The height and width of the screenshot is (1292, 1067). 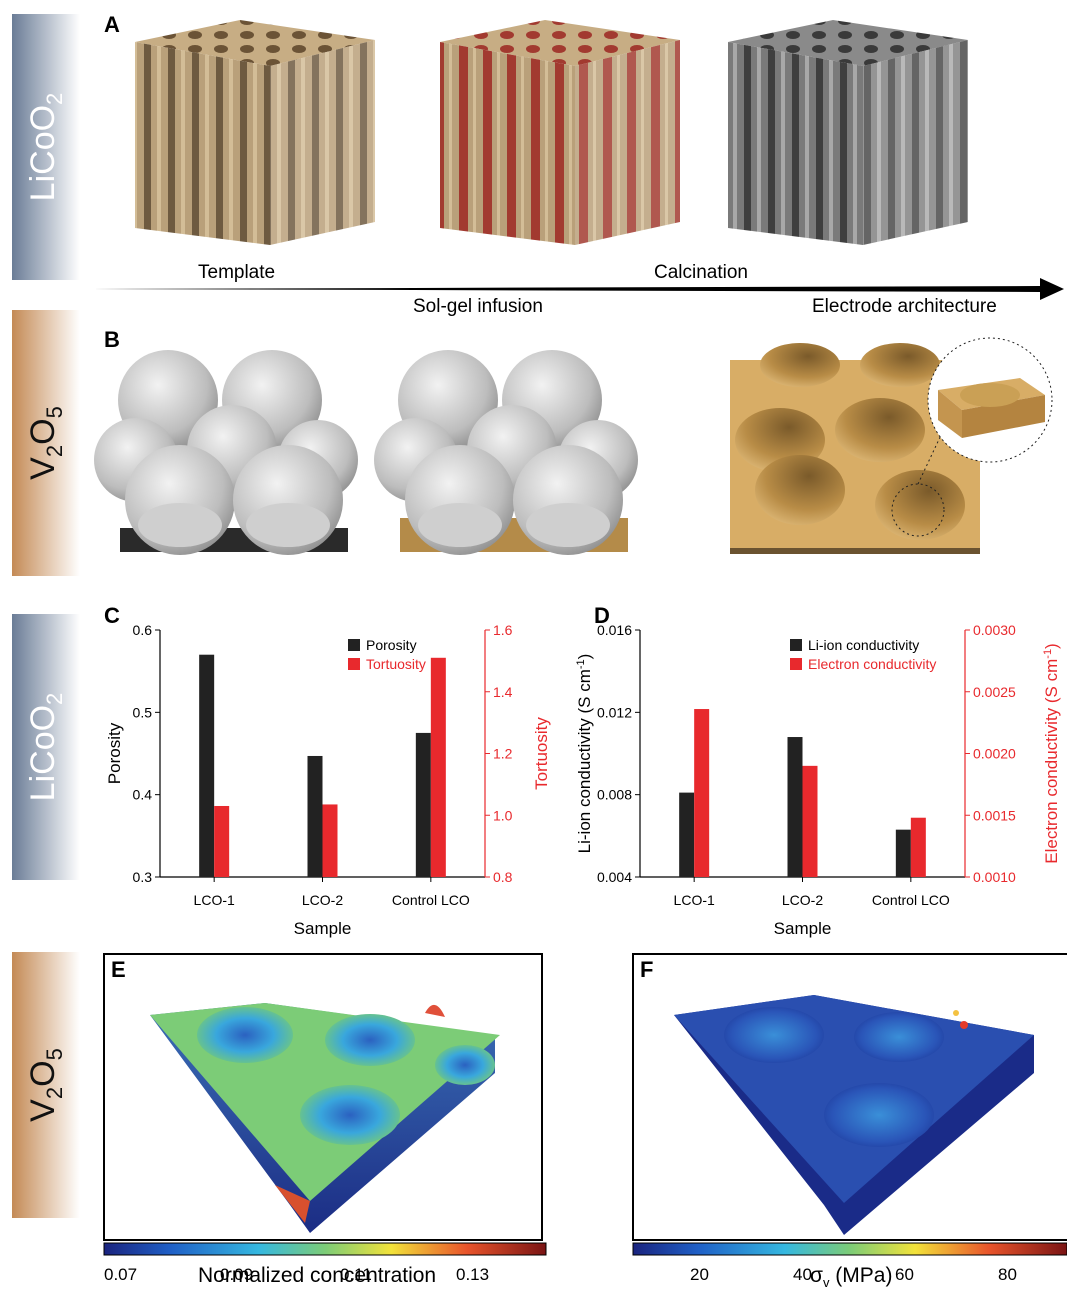 I want to click on stress-map, so click(x=854, y=1115).